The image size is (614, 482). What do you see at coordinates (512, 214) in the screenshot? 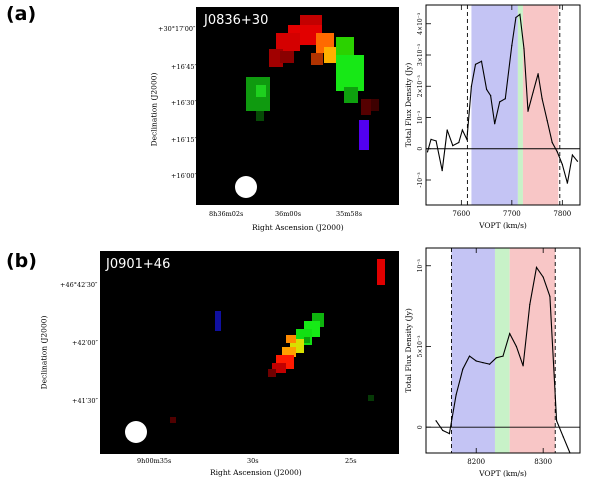
I see `x-tick-label: 7700` at bounding box center [512, 214].